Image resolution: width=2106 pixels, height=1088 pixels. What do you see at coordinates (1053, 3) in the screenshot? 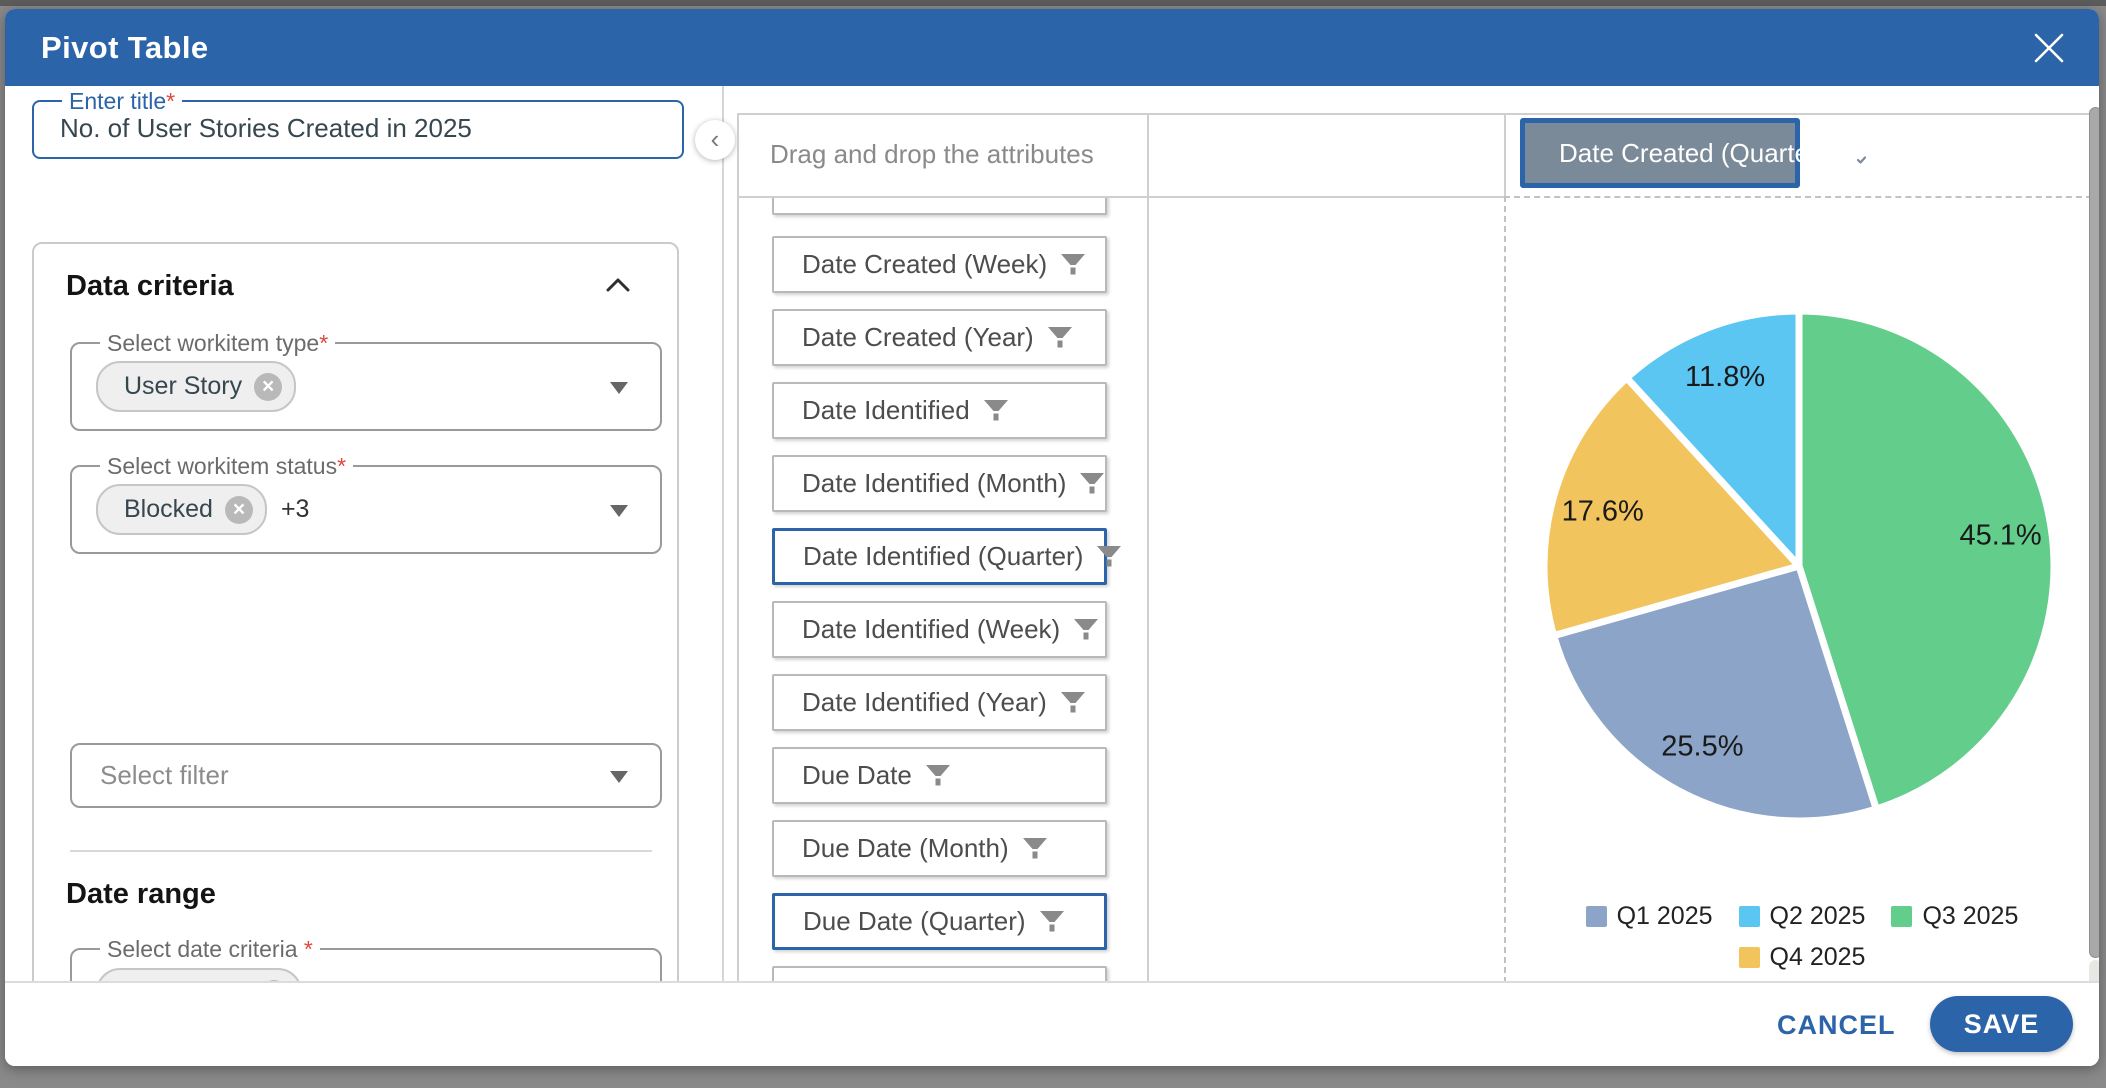
I see `window-edge` at bounding box center [1053, 3].